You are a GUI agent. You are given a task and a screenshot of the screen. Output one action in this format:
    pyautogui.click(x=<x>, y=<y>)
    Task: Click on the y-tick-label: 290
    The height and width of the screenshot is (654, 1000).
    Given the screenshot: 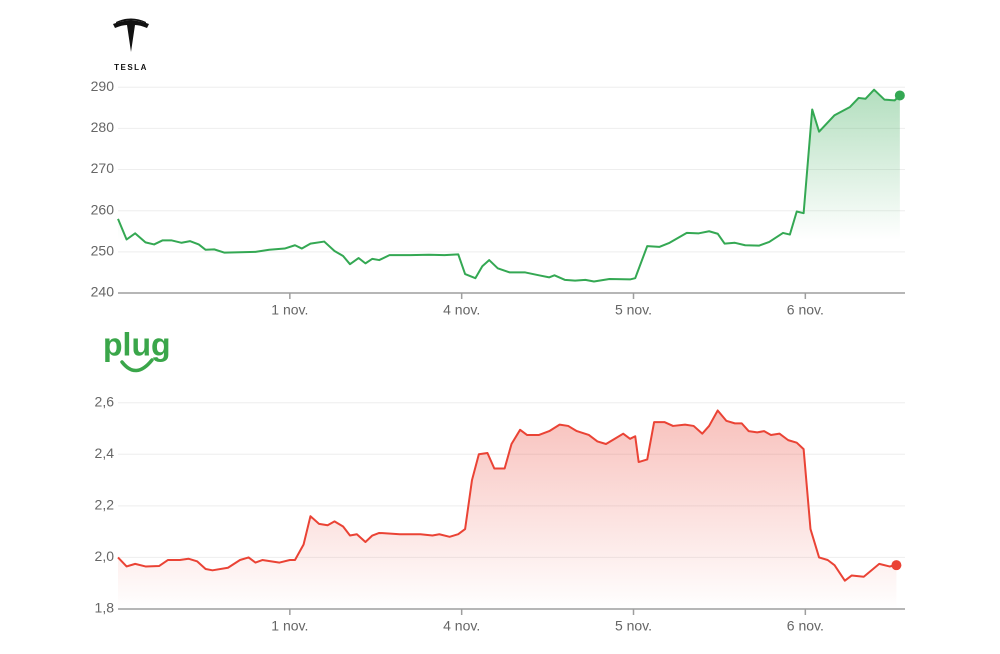 What is the action you would take?
    pyautogui.click(x=103, y=86)
    